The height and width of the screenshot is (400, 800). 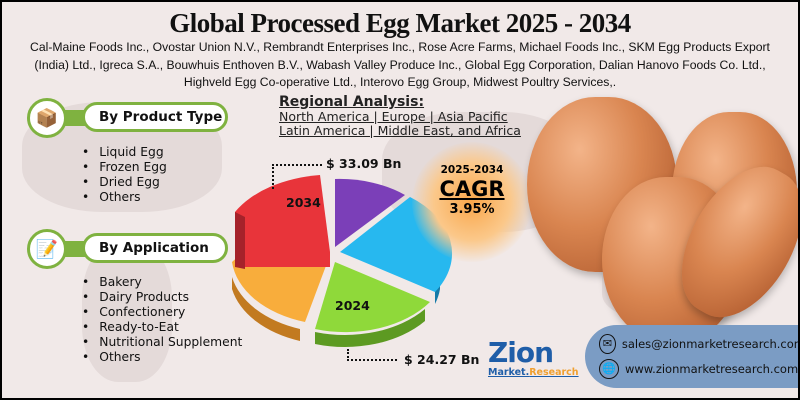 What do you see at coordinates (124, 152) in the screenshot?
I see `list-item: Liquid Egg` at bounding box center [124, 152].